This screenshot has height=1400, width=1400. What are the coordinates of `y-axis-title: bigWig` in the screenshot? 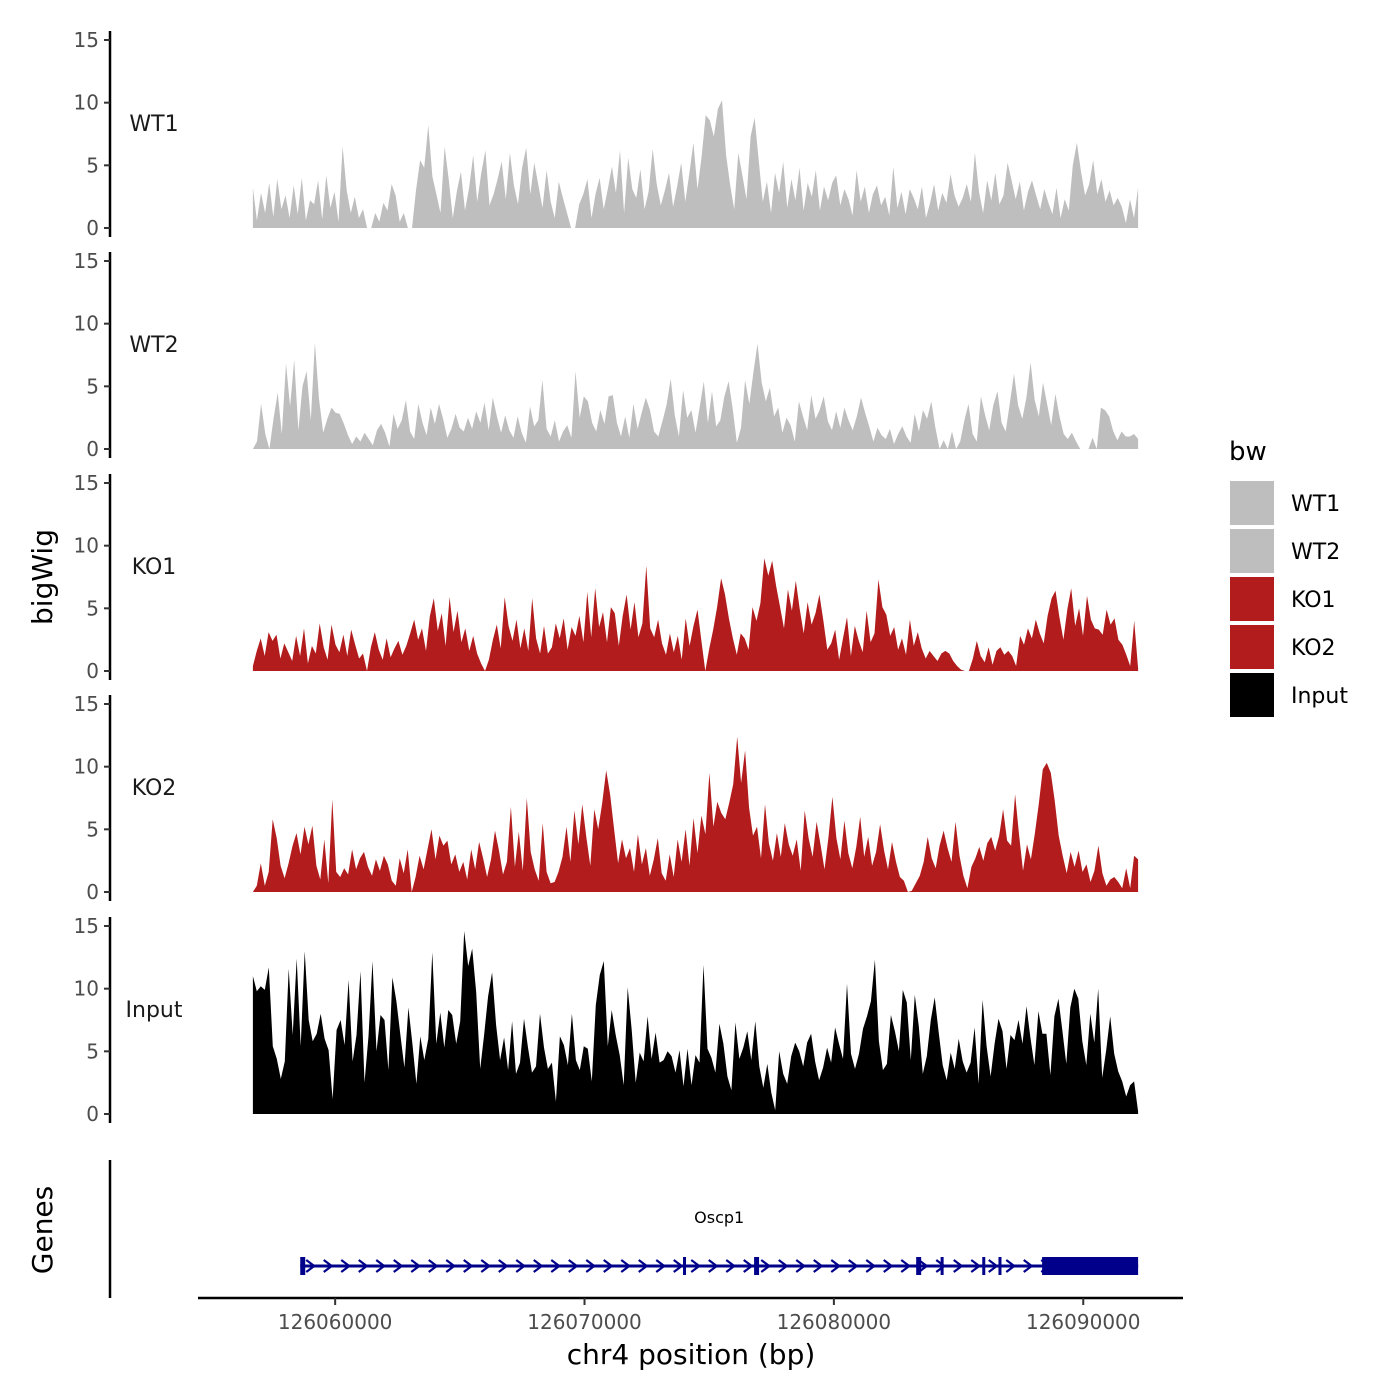 It's located at (42, 577).